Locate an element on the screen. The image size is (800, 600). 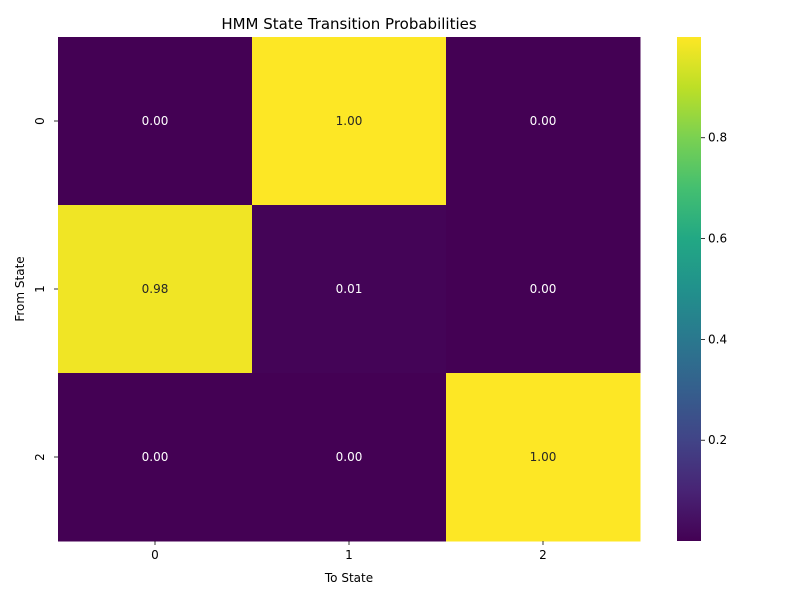
y-tick-label: 2 is located at coordinates (40, 457).